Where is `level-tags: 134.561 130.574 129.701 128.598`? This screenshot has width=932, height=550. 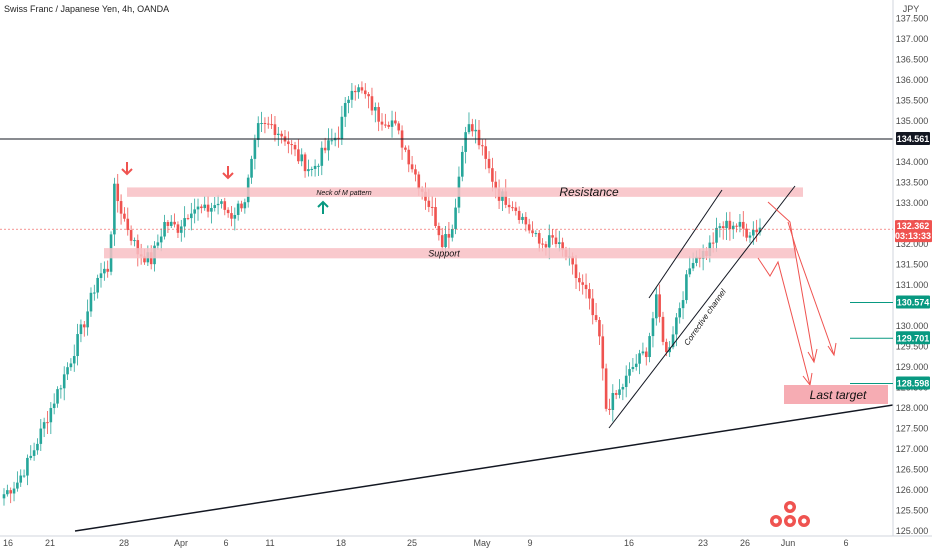 level-tags: 134.561 130.574 129.701 128.598 is located at coordinates (890, 260).